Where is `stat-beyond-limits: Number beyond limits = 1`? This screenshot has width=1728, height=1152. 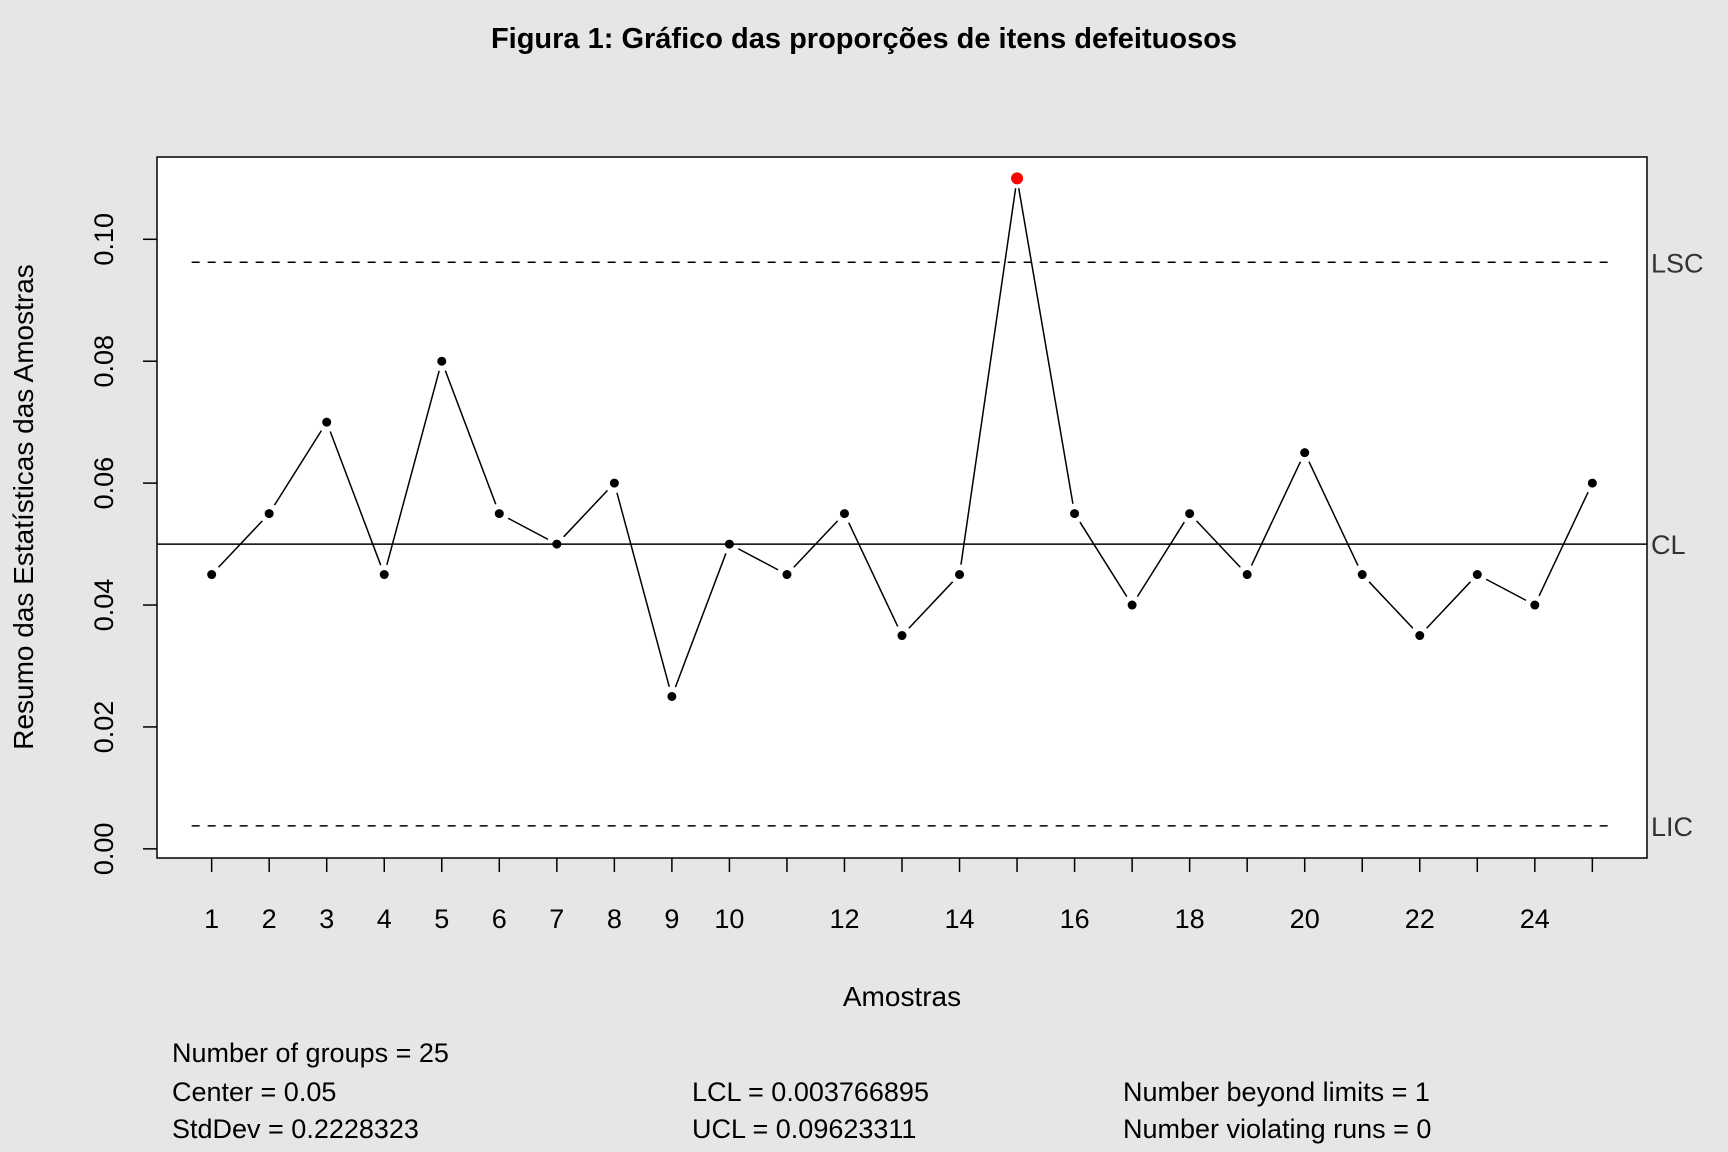
stat-beyond-limits: Number beyond limits = 1 is located at coordinates (1276, 1092).